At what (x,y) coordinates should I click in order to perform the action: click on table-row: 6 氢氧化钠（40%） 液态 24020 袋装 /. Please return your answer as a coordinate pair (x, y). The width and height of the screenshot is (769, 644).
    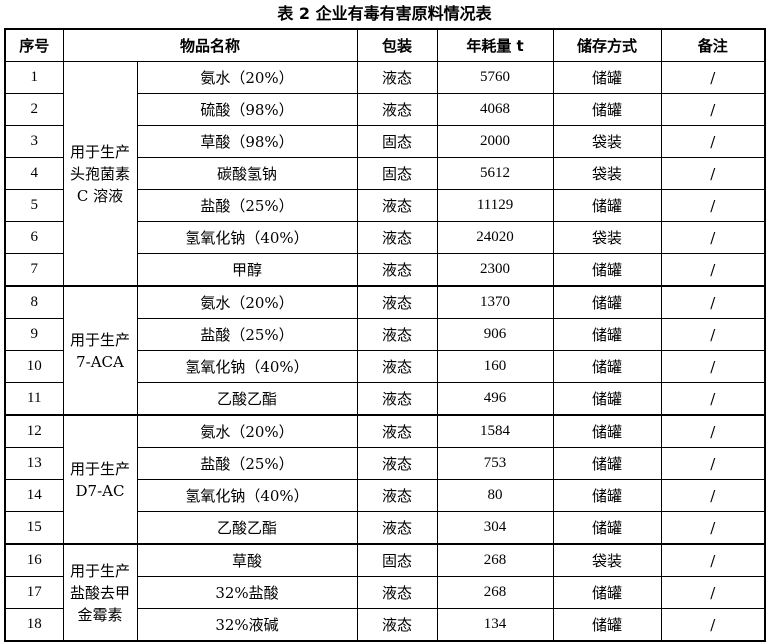
    Looking at the image, I should click on (385, 237).